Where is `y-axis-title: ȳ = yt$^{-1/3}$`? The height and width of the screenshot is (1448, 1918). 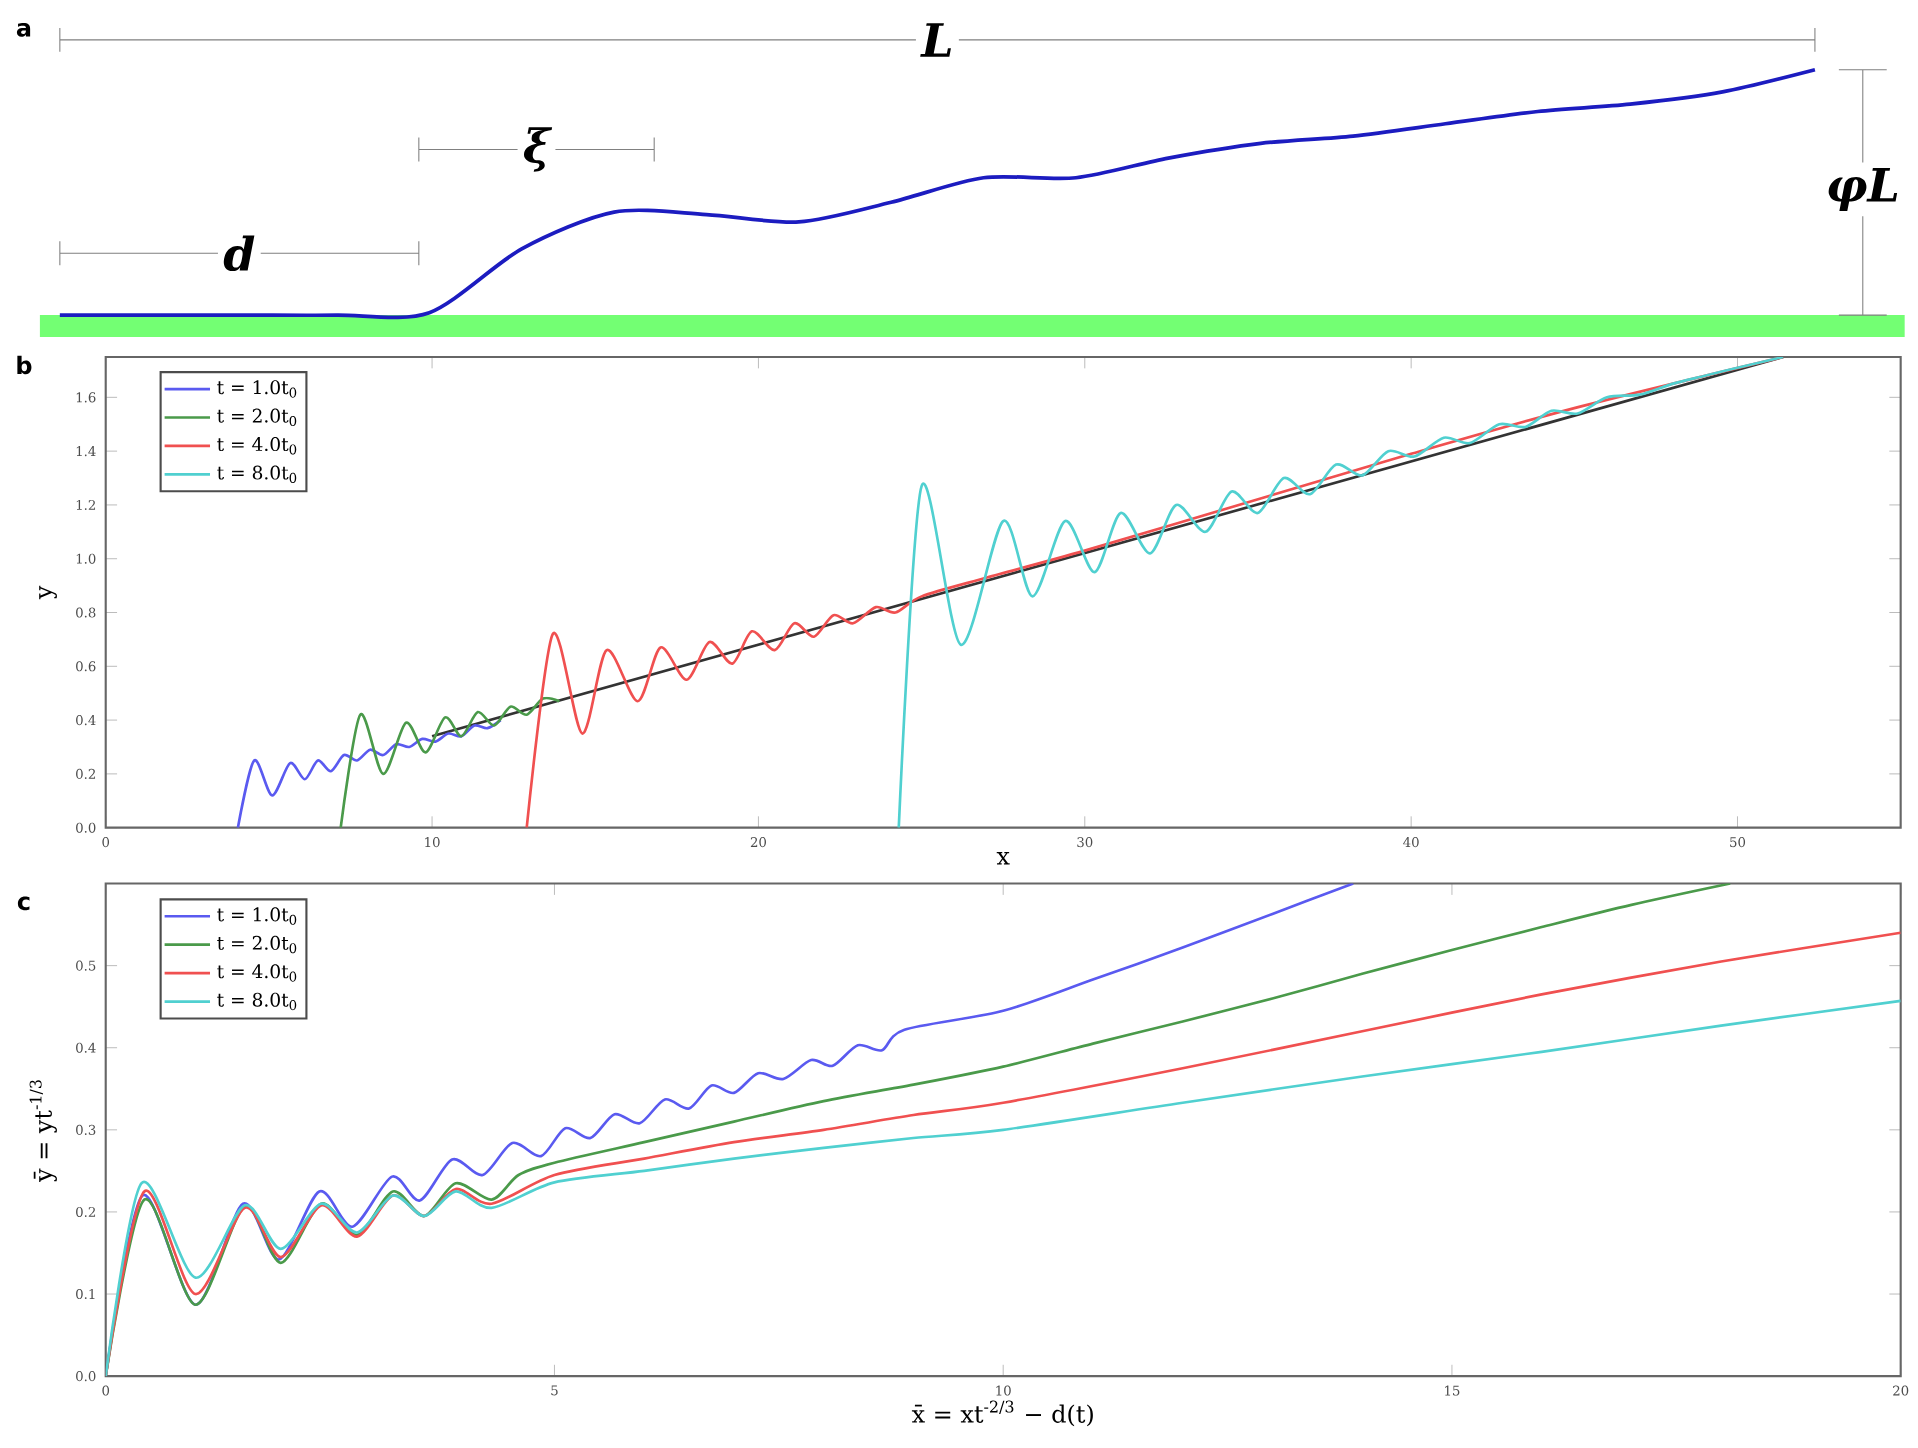 y-axis-title: ȳ = yt$^{-1/3}$ is located at coordinates (43, 1131).